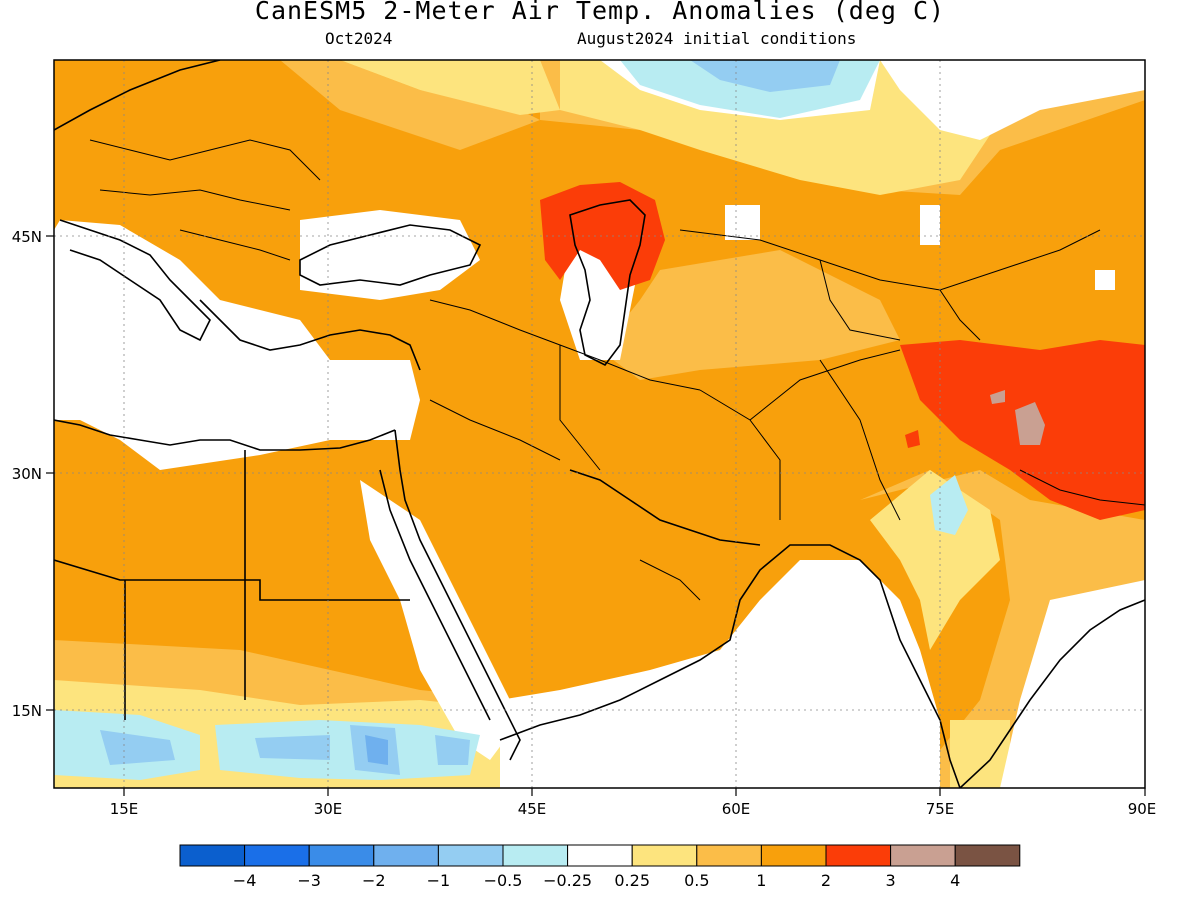 This screenshot has height=900, width=1200. Describe the element at coordinates (567, 880) in the screenshot. I see `colorbar-label: −0.25` at that location.